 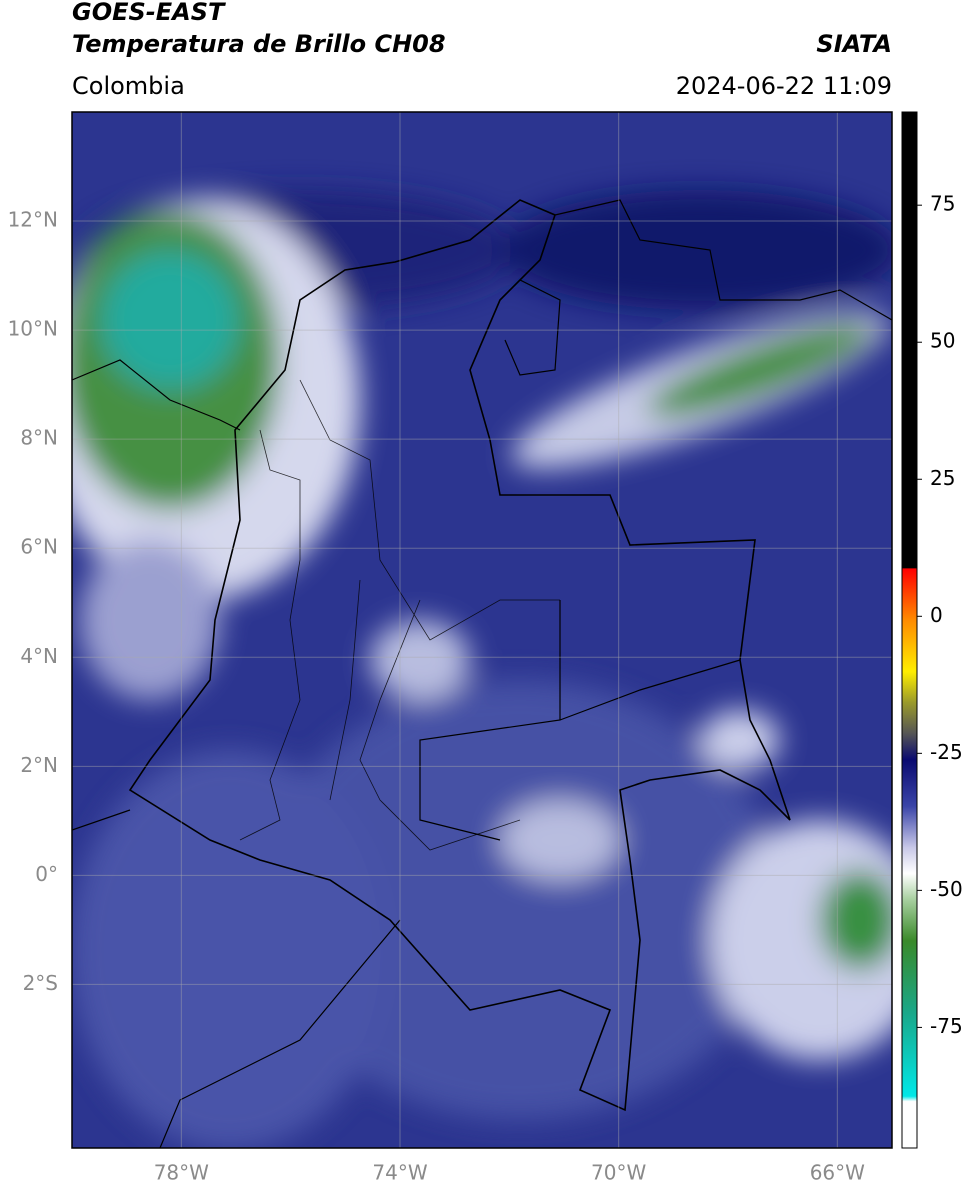 I want to click on x-tick-label: 70°W, so click(x=618, y=1173).